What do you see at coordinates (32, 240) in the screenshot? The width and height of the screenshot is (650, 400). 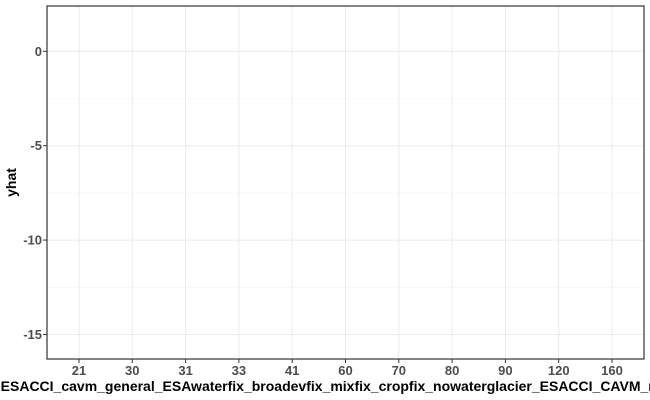 I see `y-tick-label: -10` at bounding box center [32, 240].